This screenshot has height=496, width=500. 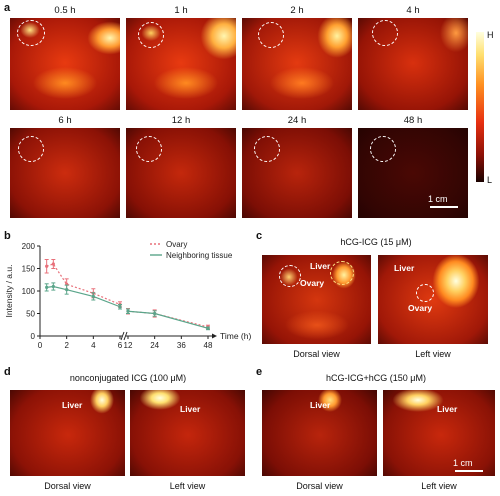 What do you see at coordinates (439, 433) in the screenshot?
I see `hcg-icg-hcg-left-image: Liver 1 cm` at bounding box center [439, 433].